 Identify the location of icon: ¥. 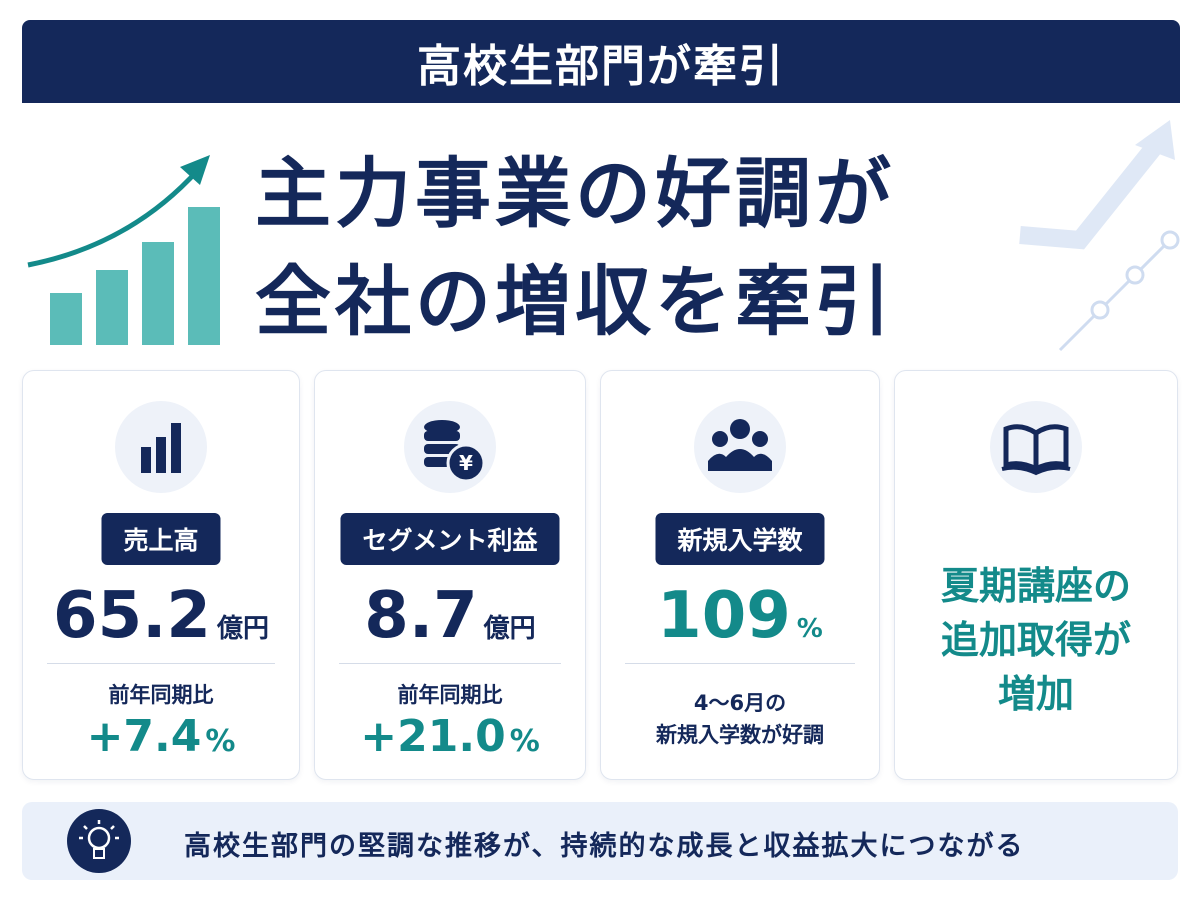
(450, 447).